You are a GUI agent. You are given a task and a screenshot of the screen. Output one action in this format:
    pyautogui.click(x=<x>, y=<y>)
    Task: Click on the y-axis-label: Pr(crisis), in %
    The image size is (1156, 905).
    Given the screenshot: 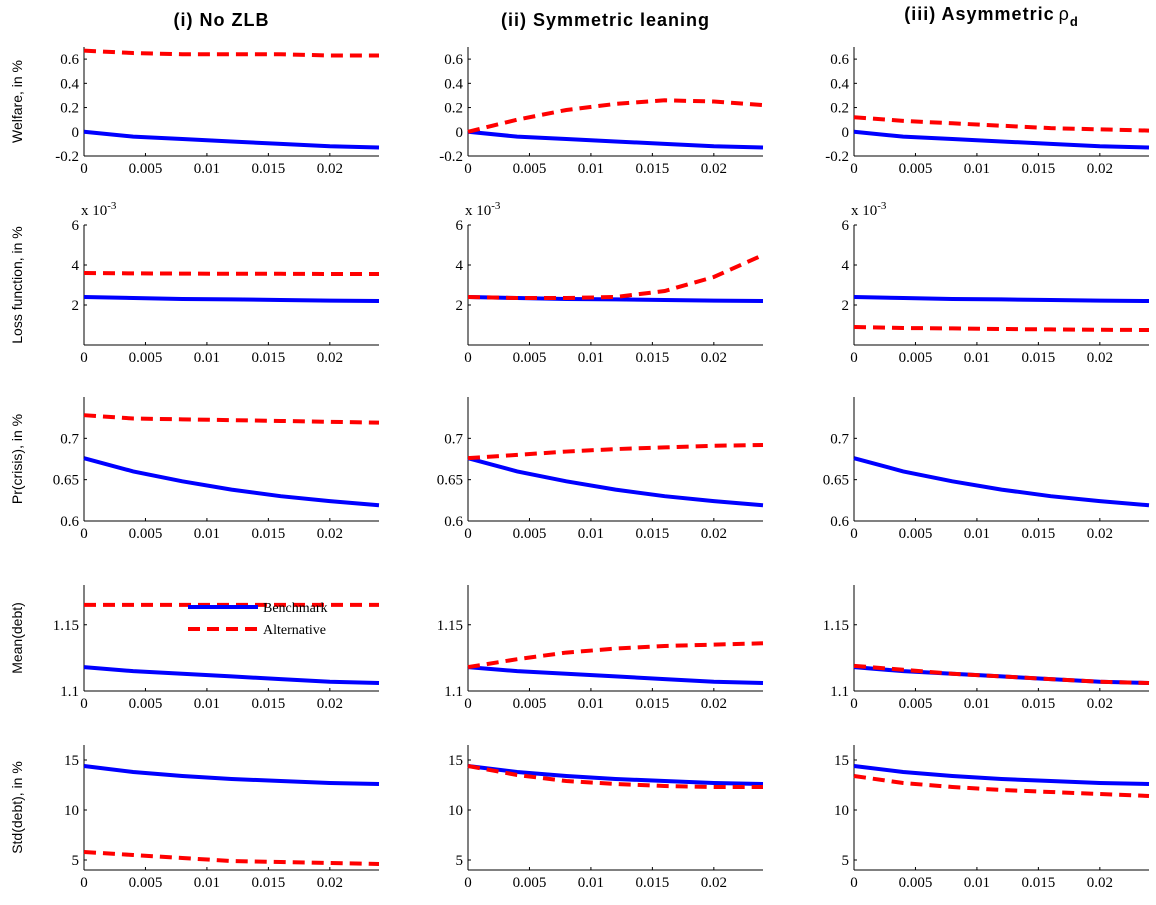 What is the action you would take?
    pyautogui.click(x=17, y=459)
    